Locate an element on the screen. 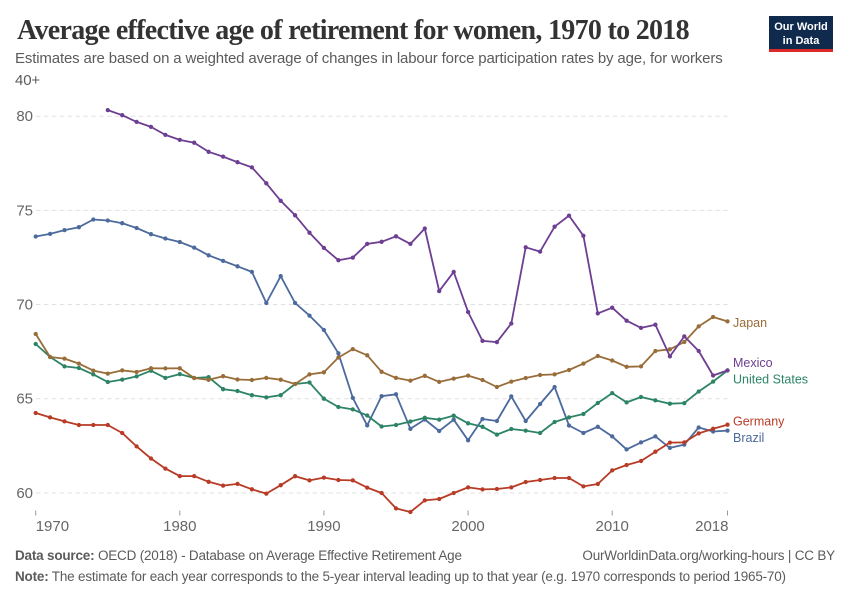 Image resolution: width=850 pixels, height=600 pixels. svg-text: Mexico is located at coordinates (753, 363).